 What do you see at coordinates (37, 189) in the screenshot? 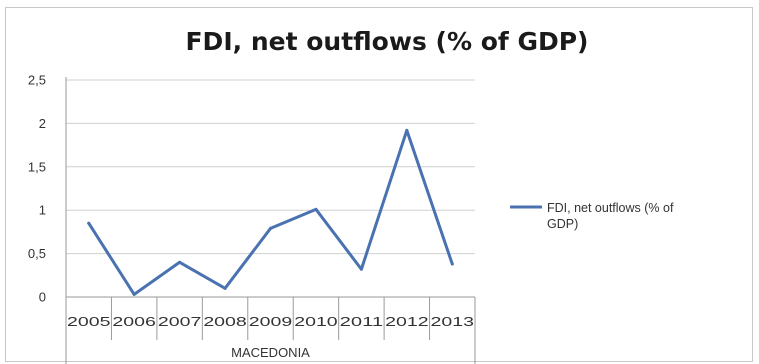
I see `y-axis: 0 0,5 1 1,5 2 2,5` at bounding box center [37, 189].